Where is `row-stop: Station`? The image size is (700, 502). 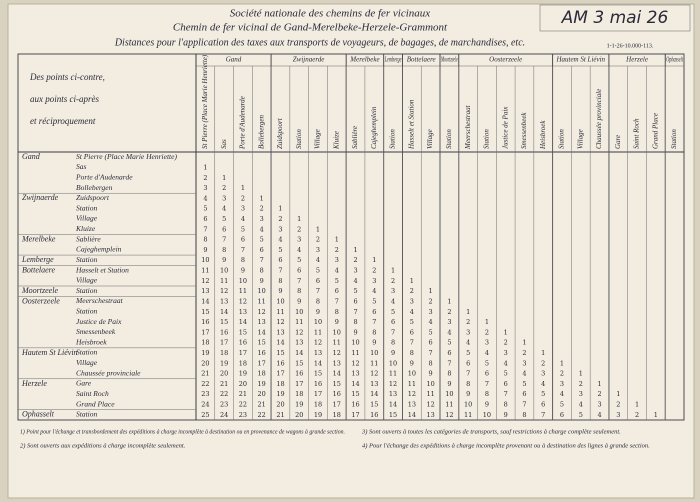
row-stop: Station is located at coordinates (87, 207).